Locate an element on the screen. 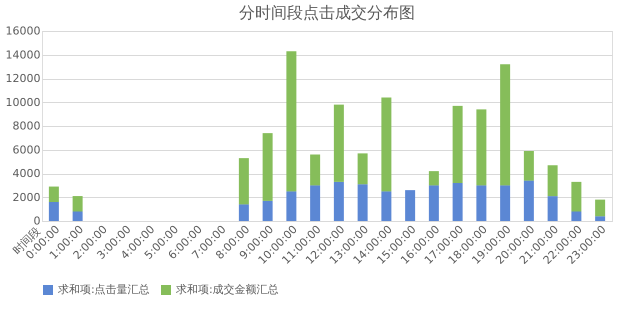 The width and height of the screenshot is (642, 332). y-tick-label: 2000 is located at coordinates (26, 197).